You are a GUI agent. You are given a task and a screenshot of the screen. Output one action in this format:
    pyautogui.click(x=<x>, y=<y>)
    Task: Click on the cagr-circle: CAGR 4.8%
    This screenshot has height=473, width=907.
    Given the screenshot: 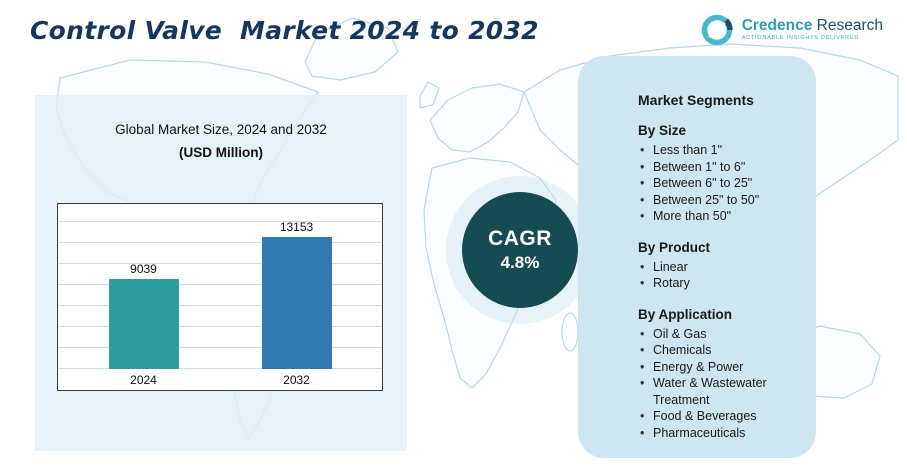 What is the action you would take?
    pyautogui.click(x=520, y=250)
    